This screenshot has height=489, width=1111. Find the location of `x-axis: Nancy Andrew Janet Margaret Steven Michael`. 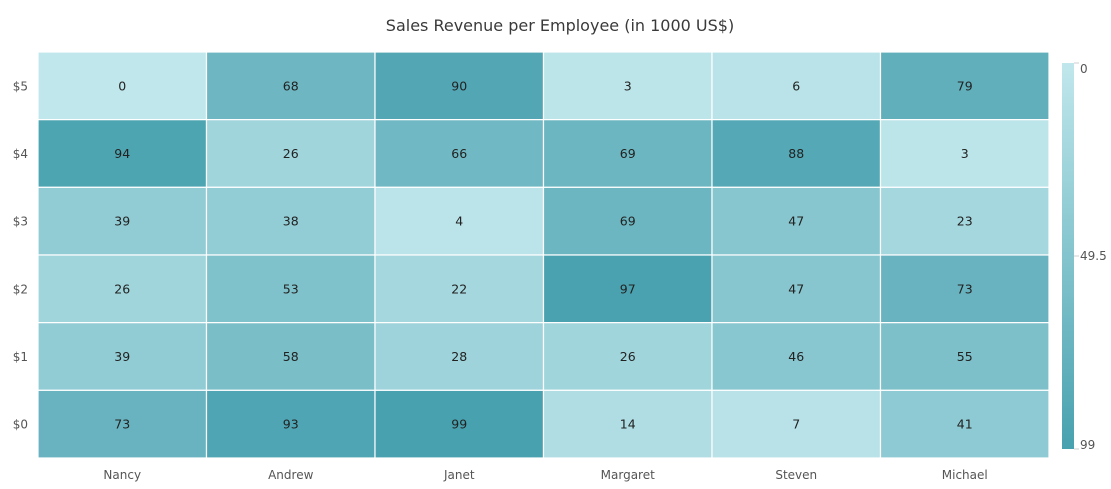

x-axis: Nancy Andrew Janet Margaret Steven Michael is located at coordinates (545, 475).